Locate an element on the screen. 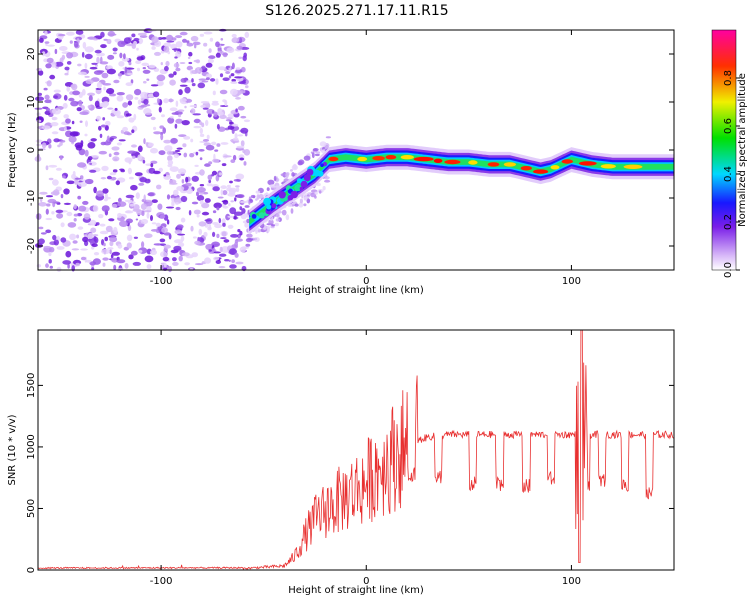  colorbar-tick-label: 0.2 is located at coordinates (728, 222).